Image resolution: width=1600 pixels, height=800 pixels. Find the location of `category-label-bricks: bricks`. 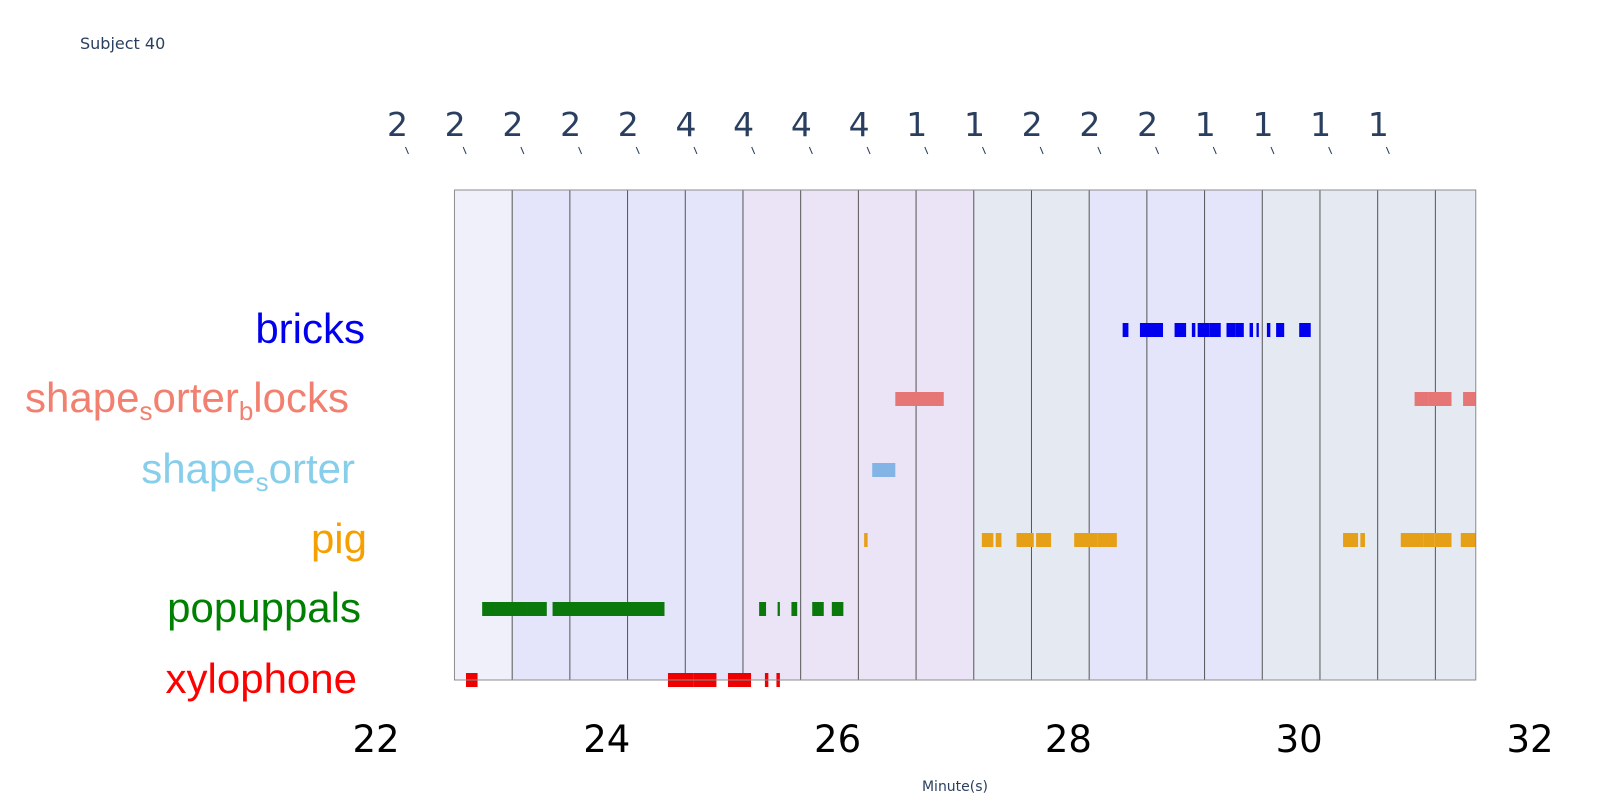

category-label-bricks: bricks is located at coordinates (310, 328).